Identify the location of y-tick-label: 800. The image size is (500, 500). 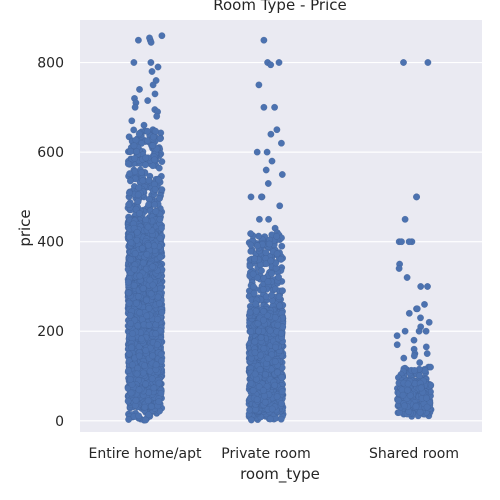
(50, 64).